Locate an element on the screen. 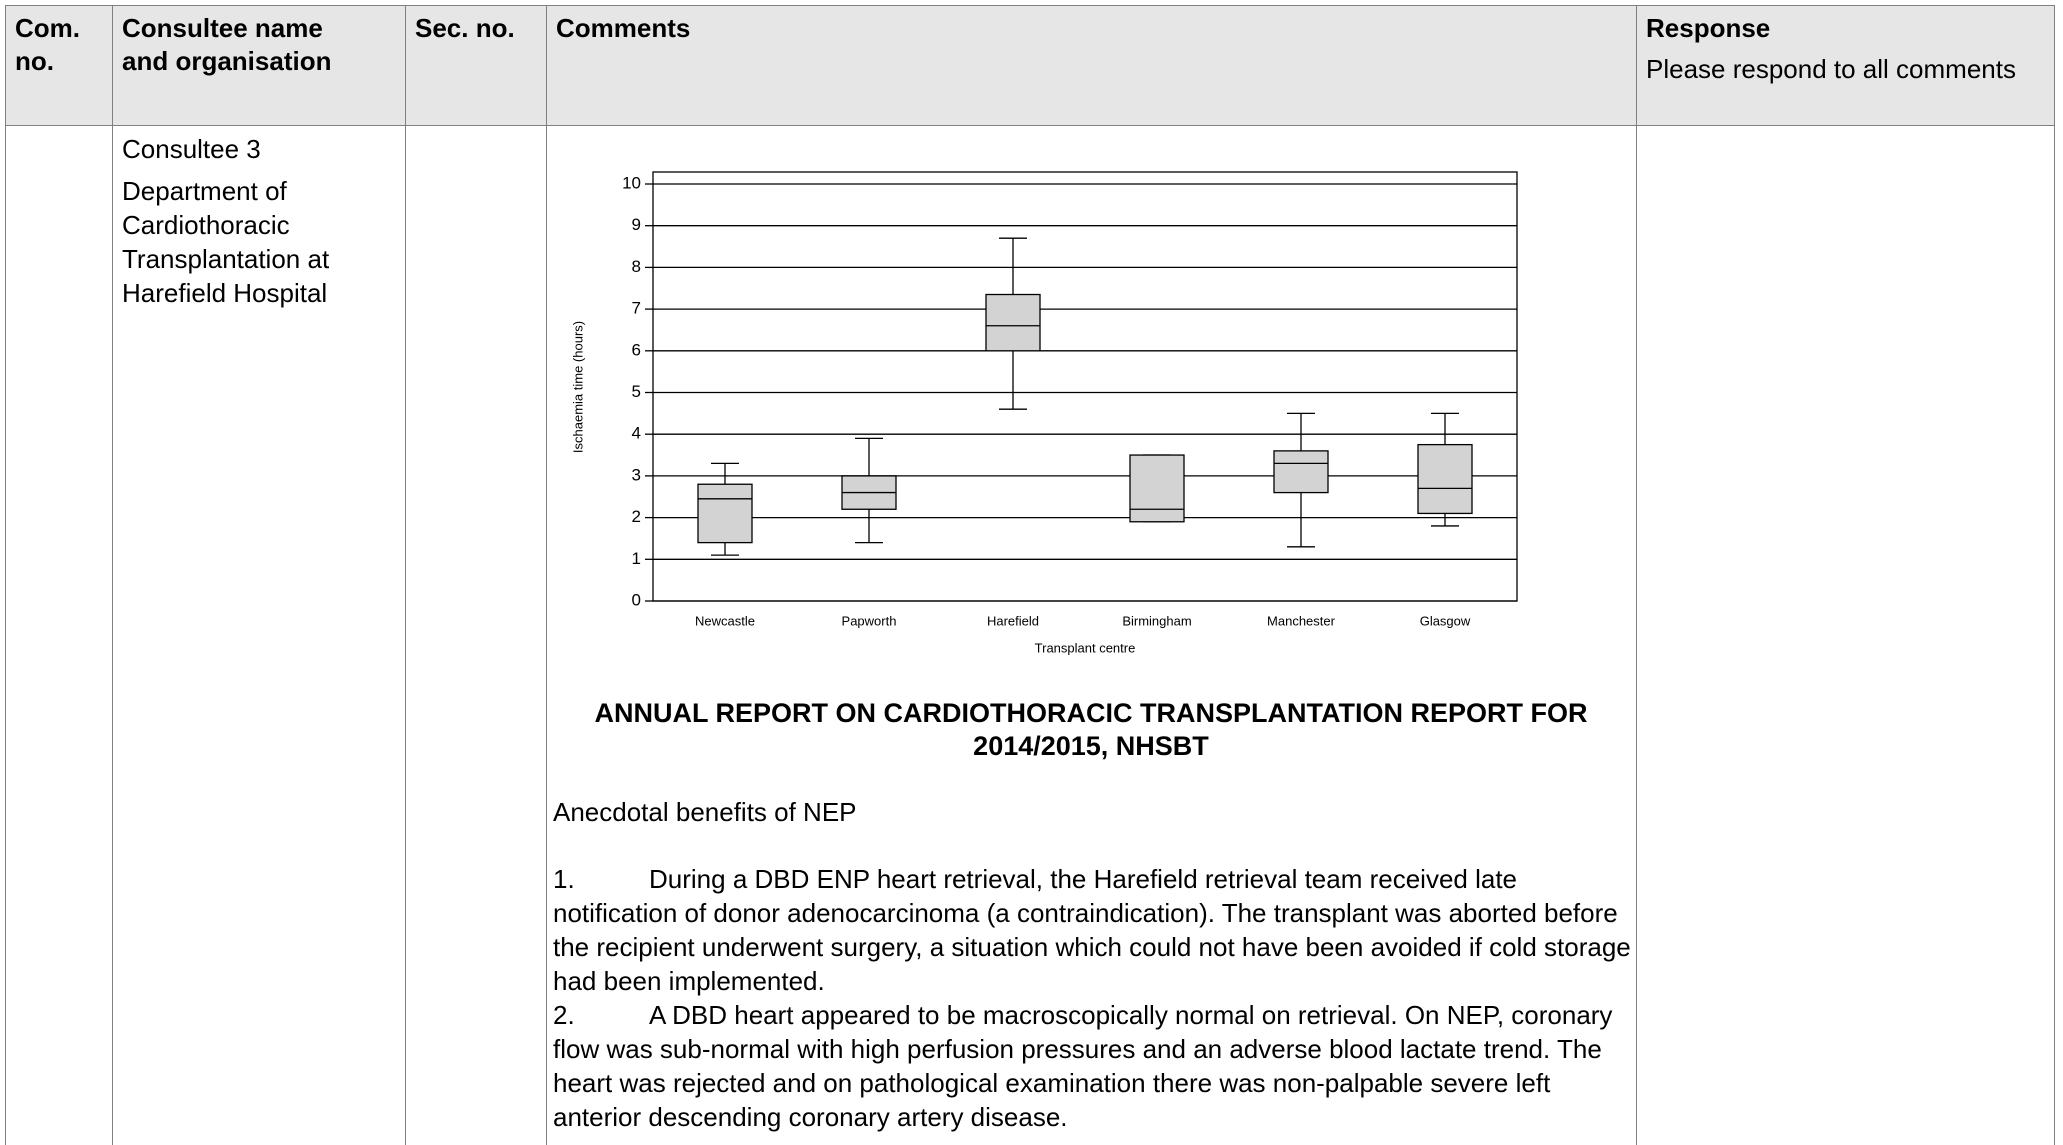 The image size is (2063, 1145). header-text: Sec. no. is located at coordinates (465, 28).